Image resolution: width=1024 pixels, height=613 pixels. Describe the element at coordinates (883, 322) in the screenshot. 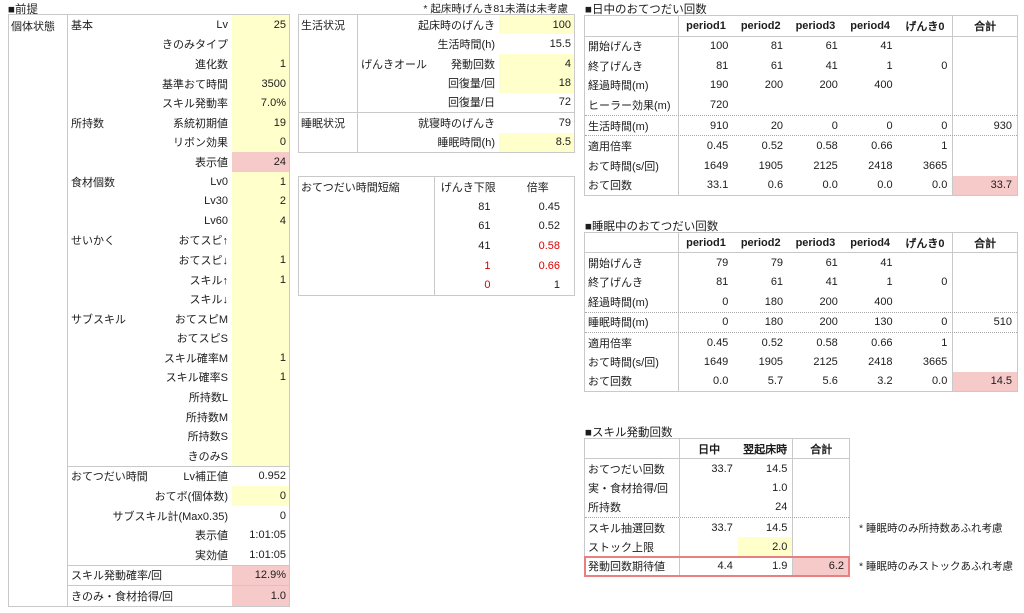

I see `value-cell: 130` at that location.